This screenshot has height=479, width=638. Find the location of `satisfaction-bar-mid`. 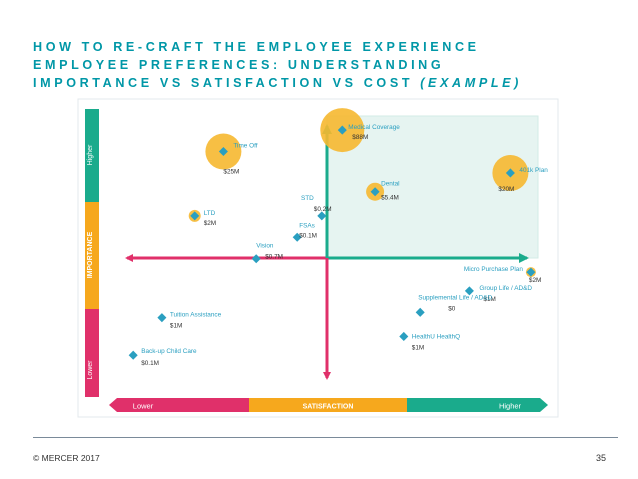

satisfaction-bar-mid is located at coordinates (328, 405).